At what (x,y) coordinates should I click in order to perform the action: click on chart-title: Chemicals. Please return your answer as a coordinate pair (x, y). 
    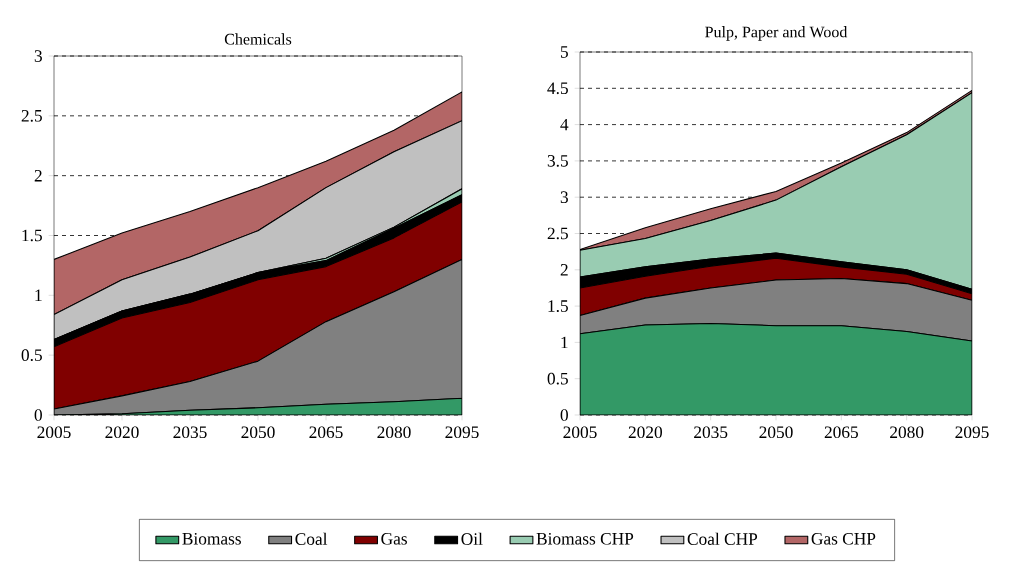
    Looking at the image, I should click on (258, 39).